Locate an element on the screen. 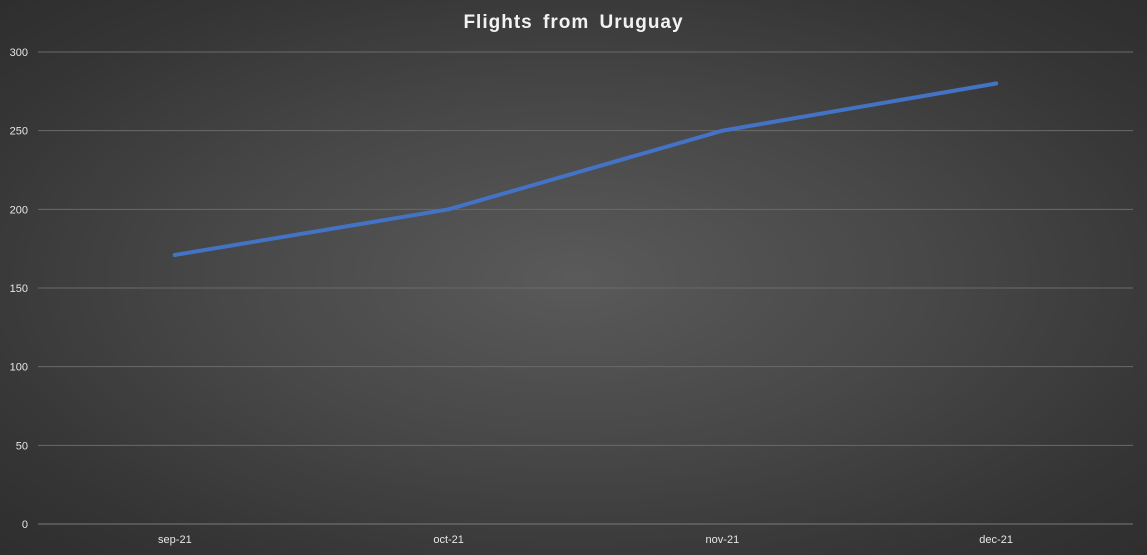  y-tick-label-200: 200 is located at coordinates (19, 210).